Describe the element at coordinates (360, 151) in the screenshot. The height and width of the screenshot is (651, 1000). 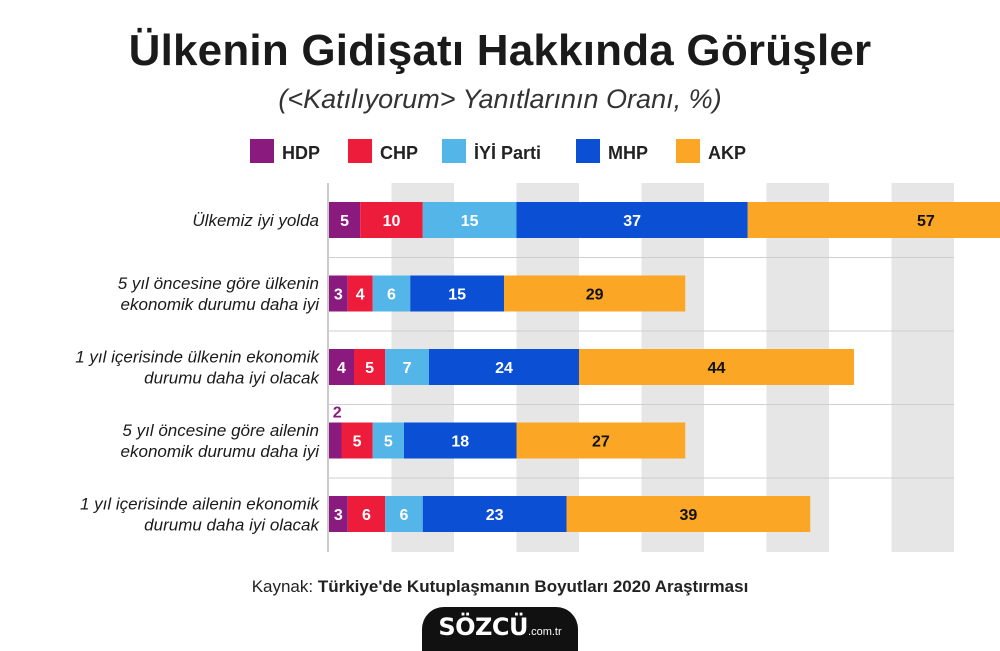
I see `legend-swatch-chp` at that location.